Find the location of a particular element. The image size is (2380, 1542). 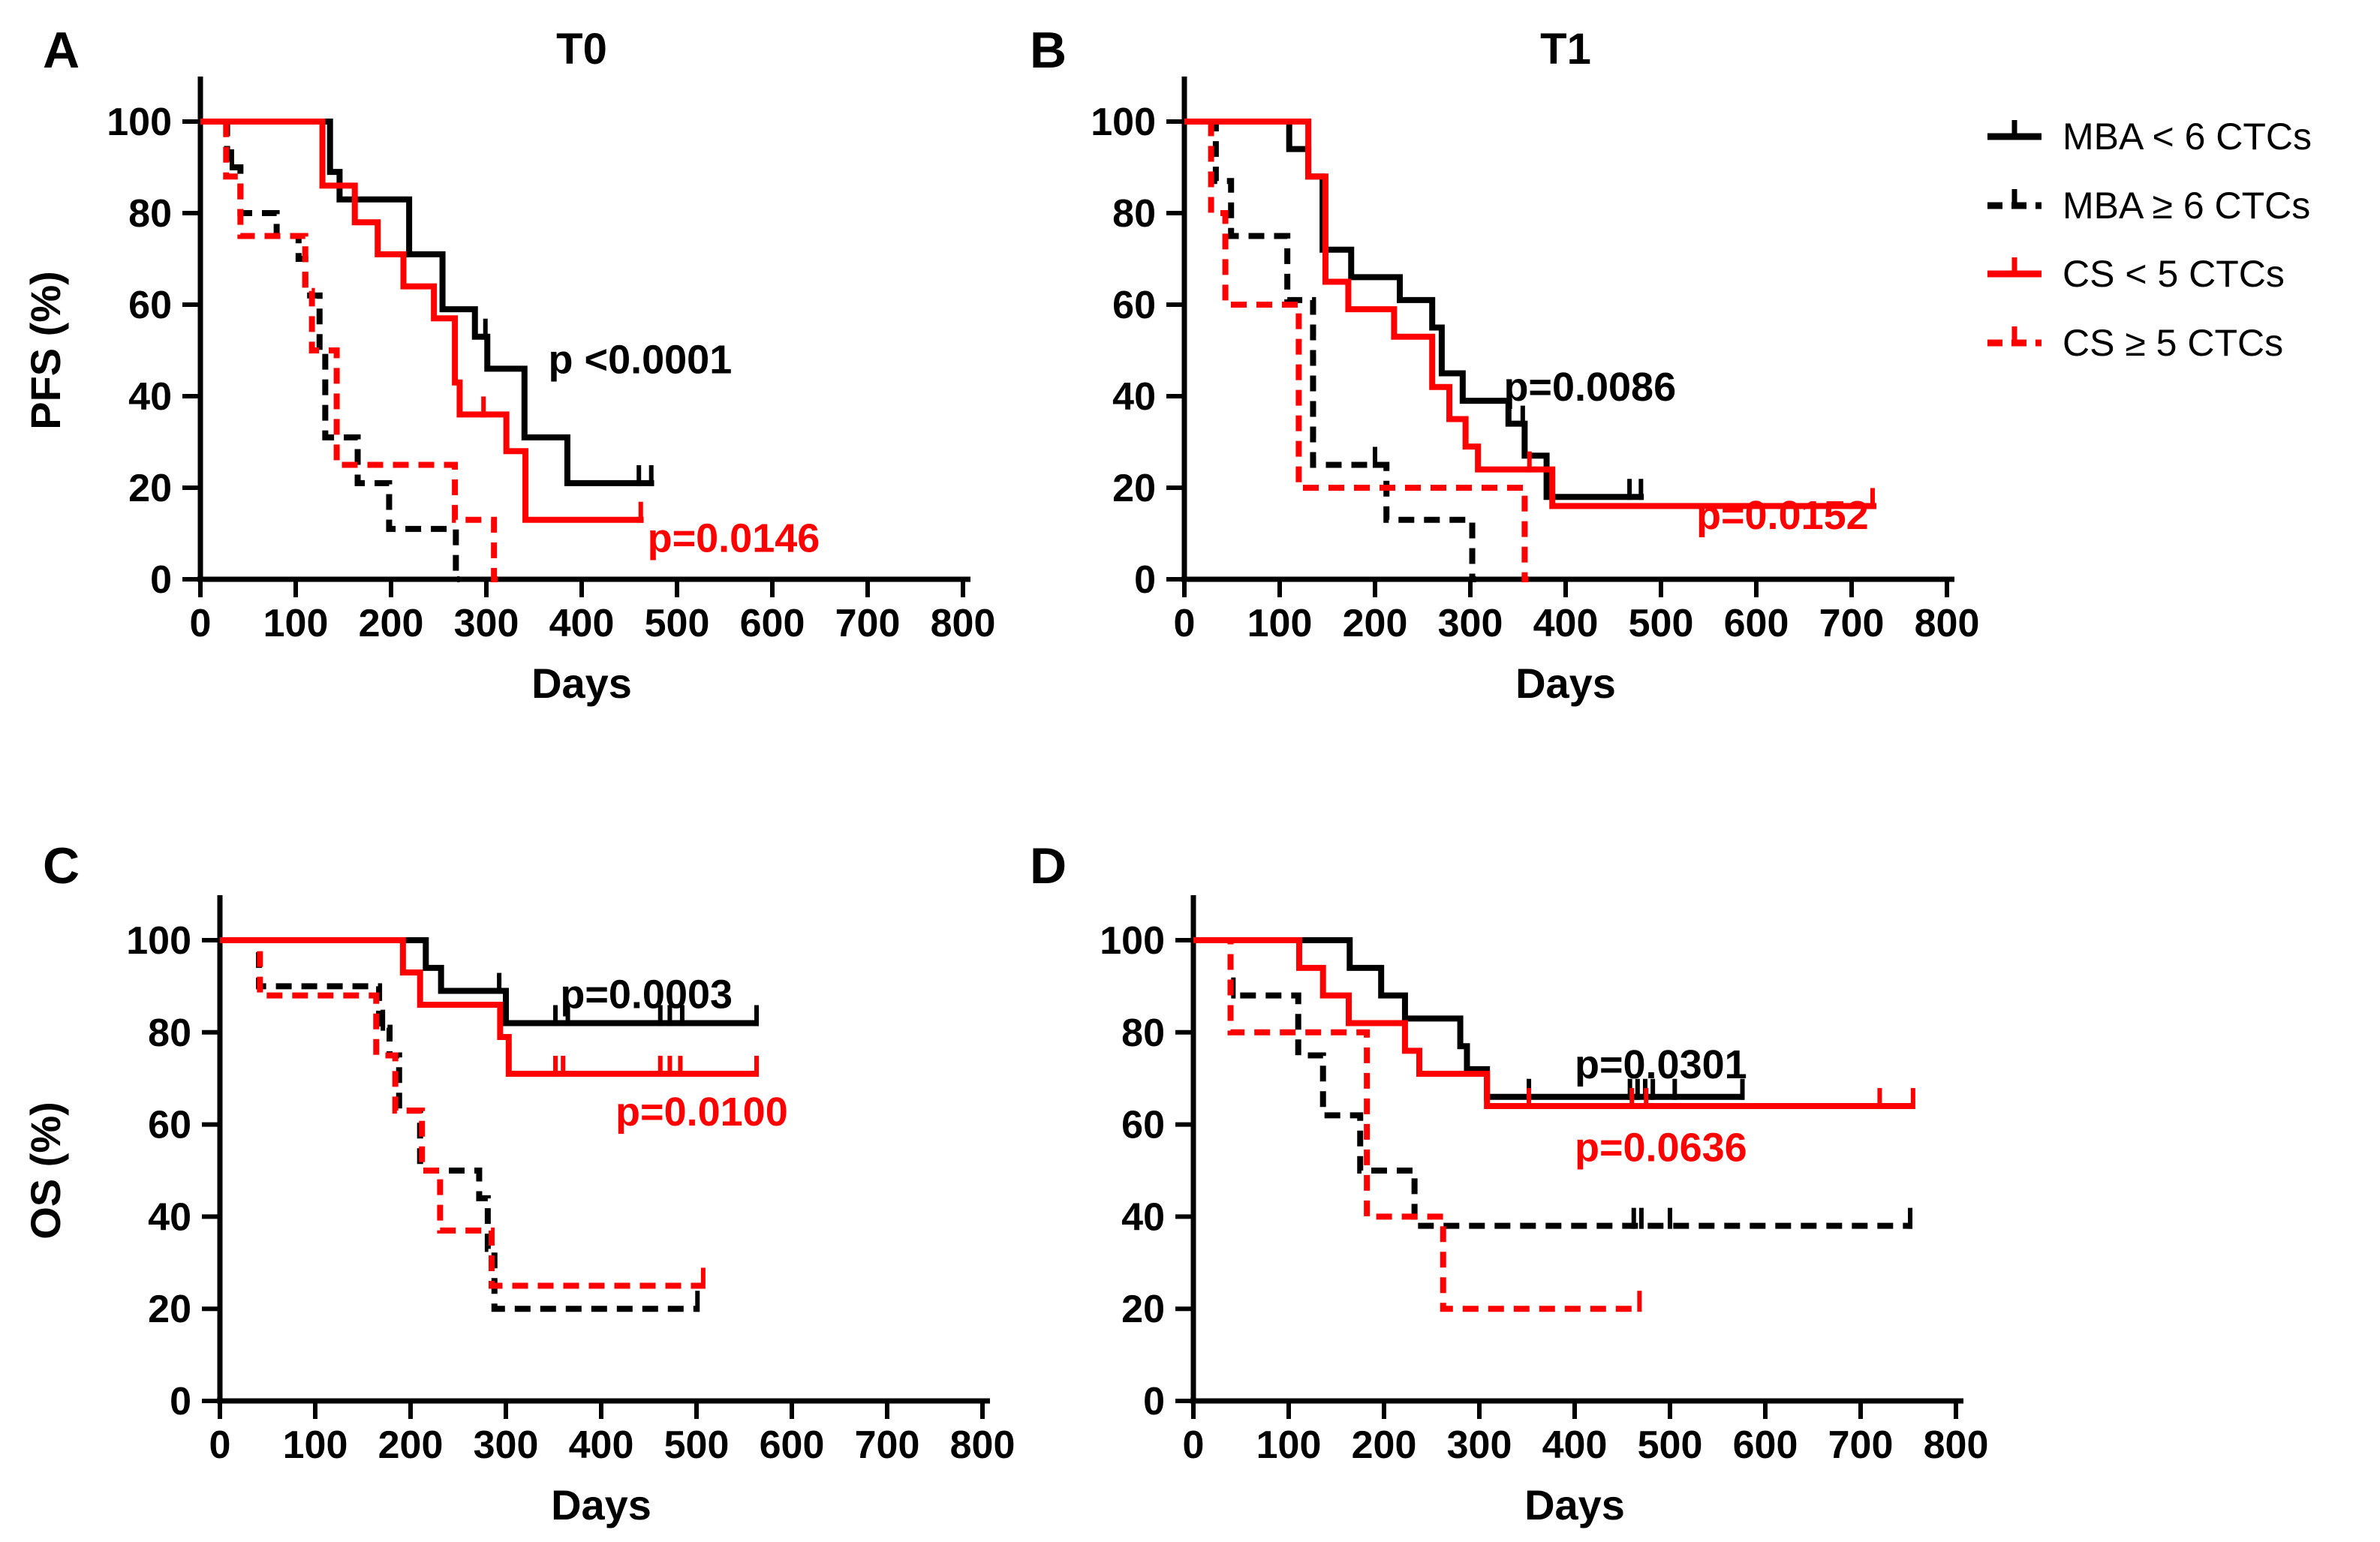

p-value-annotation: p=0.0086 is located at coordinates (1589, 387).